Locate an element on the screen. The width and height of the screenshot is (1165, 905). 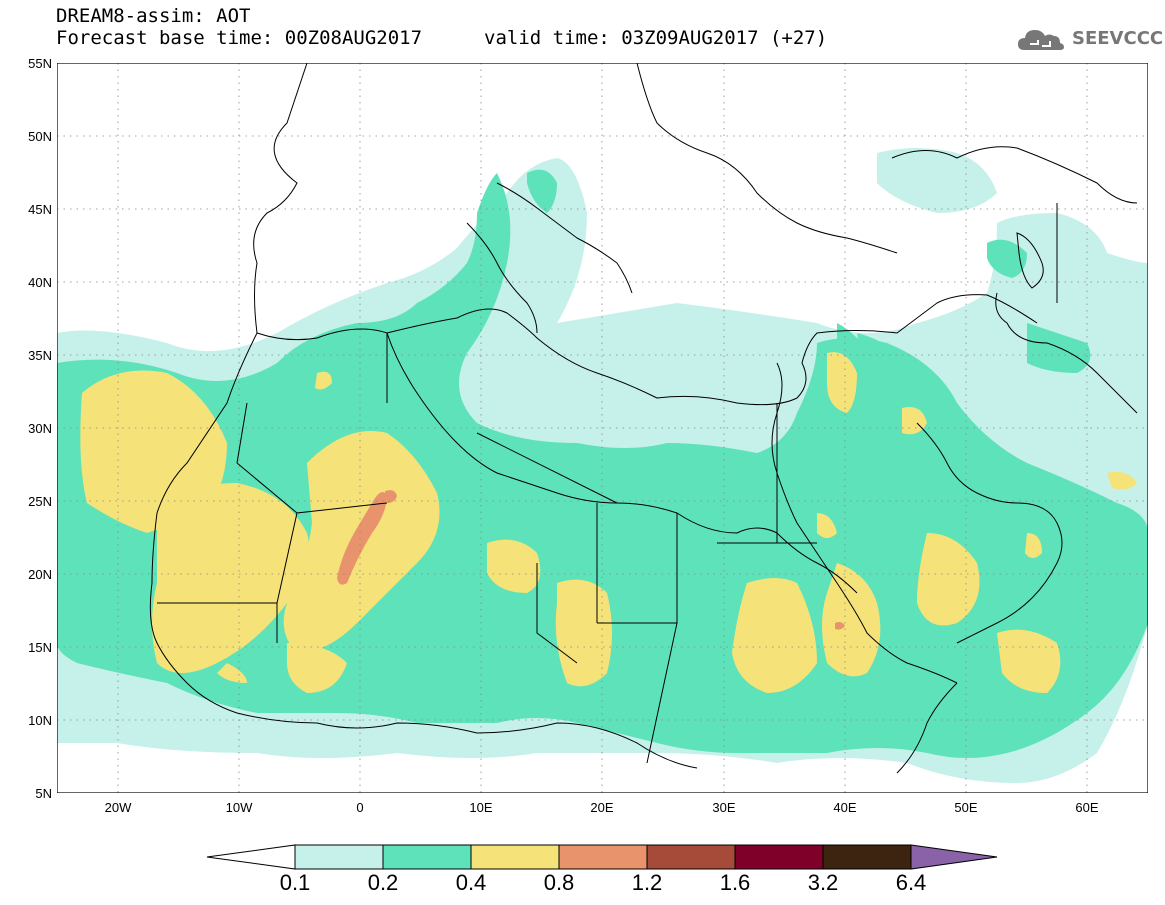
lon-label-50e: 50E is located at coordinates (966, 807).